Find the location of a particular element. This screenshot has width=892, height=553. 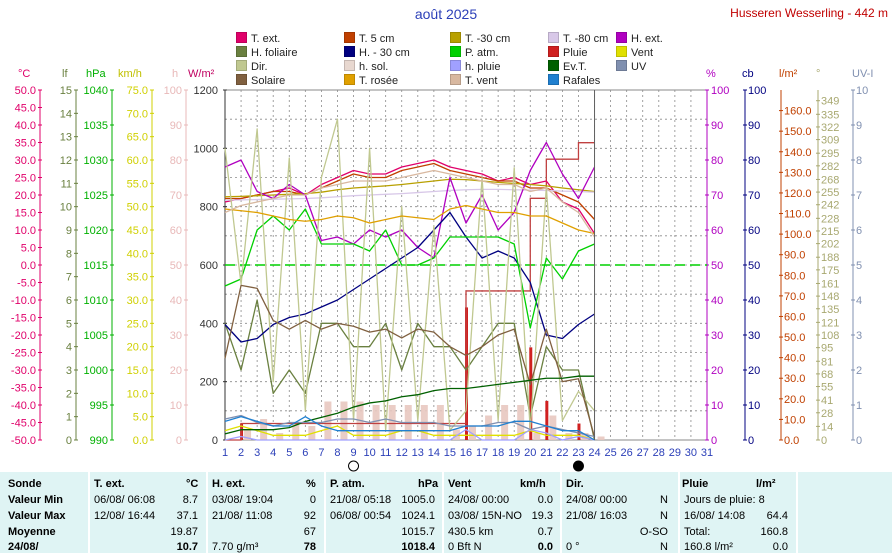

axis-tick-label: 25.0 is located at coordinates (25, 179).